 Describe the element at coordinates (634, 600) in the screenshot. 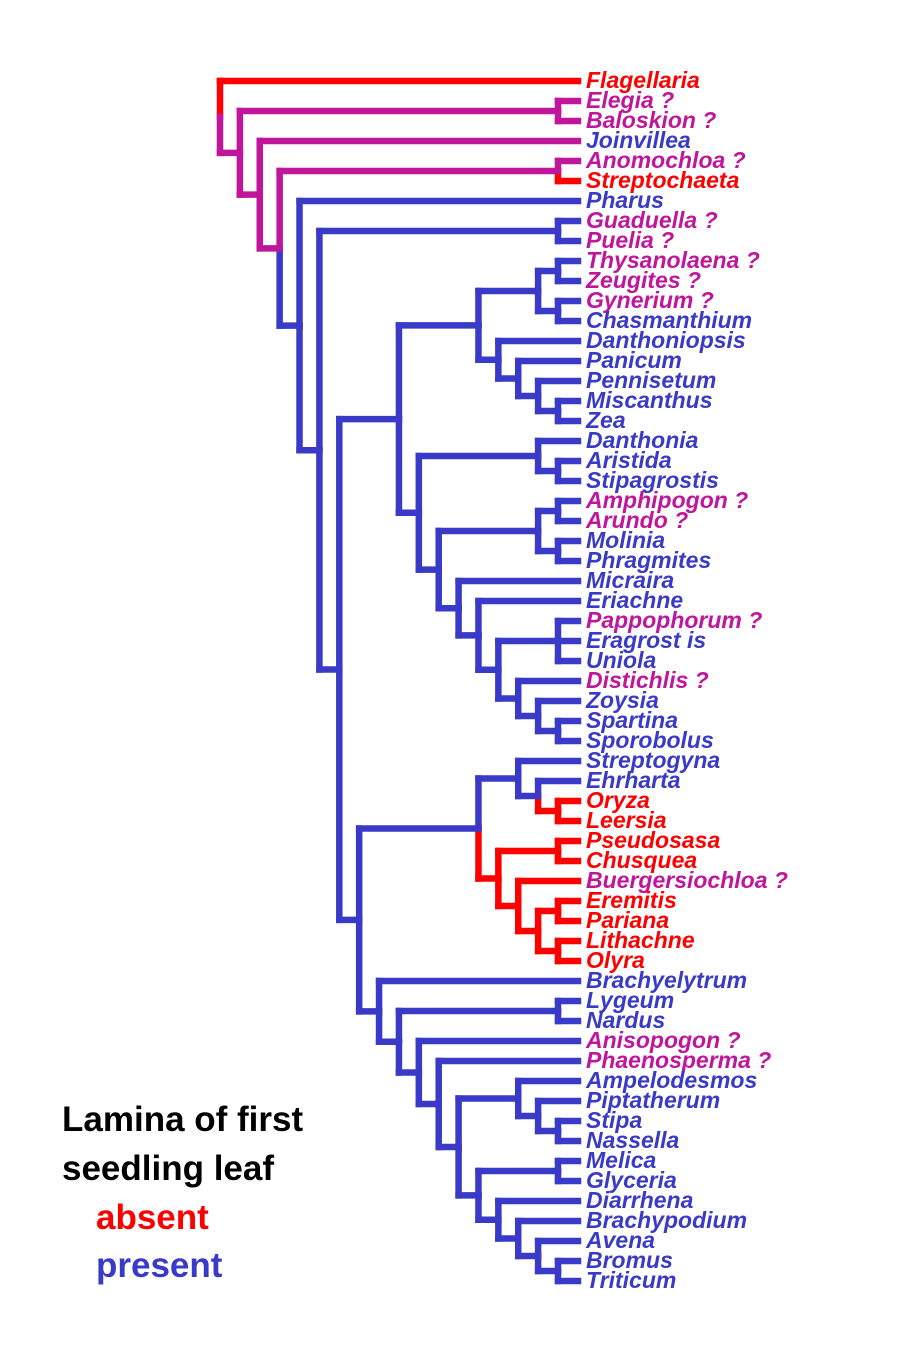

I see `taxon-label: Eriachne` at that location.